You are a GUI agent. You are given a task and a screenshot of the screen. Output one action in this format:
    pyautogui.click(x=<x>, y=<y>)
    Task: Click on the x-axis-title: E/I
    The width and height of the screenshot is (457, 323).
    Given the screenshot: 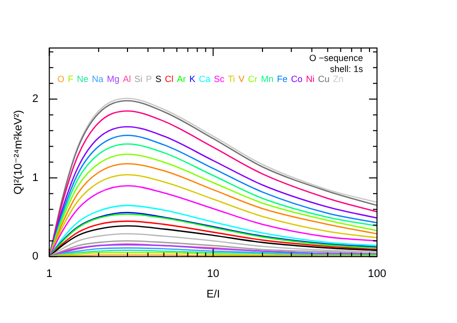 What is the action you would take?
    pyautogui.click(x=213, y=294)
    